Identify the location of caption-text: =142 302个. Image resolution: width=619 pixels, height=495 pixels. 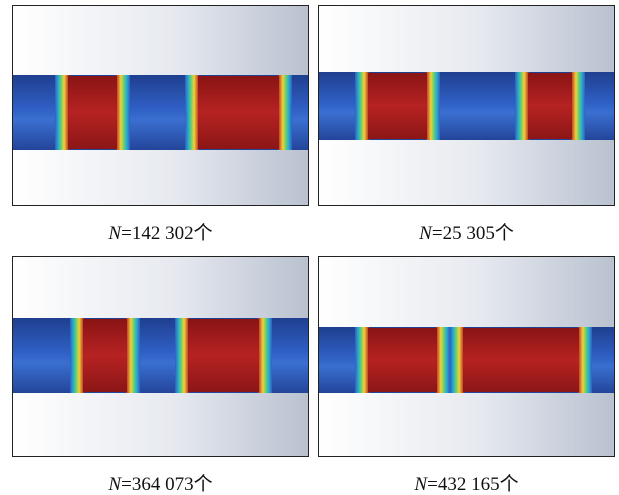
(166, 233).